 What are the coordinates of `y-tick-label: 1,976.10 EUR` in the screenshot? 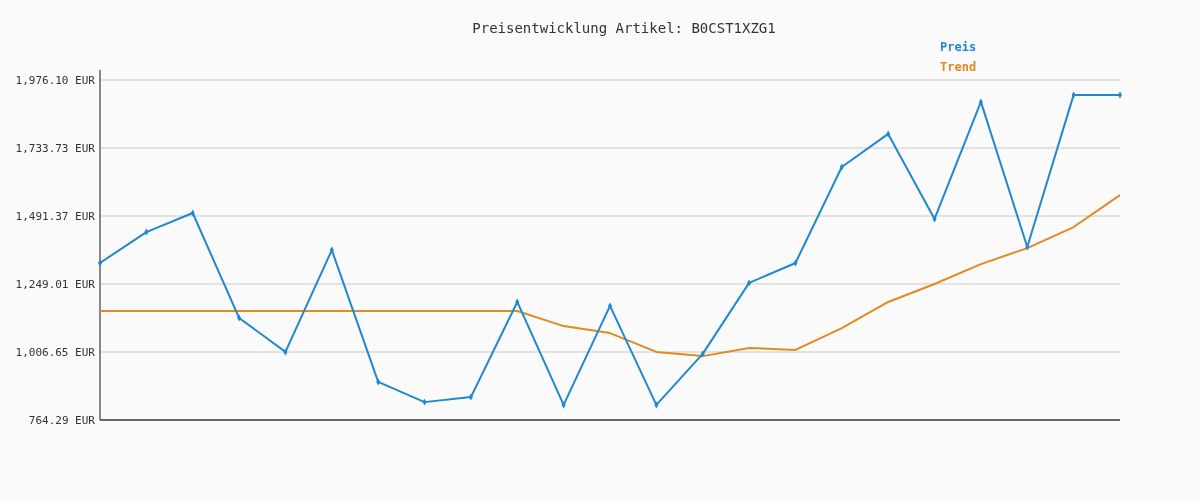 It's located at (55, 80).